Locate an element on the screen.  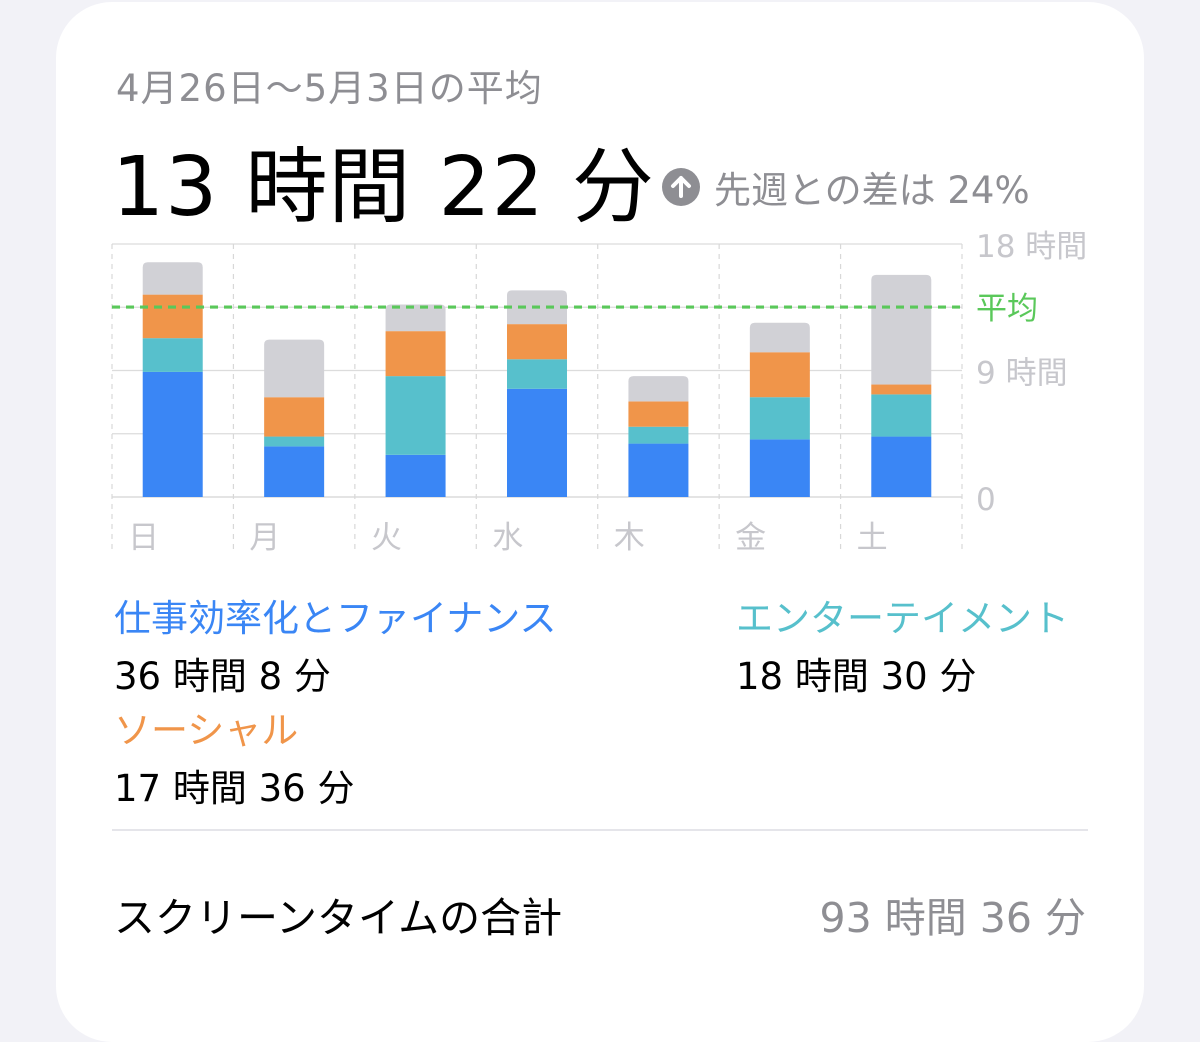
y-tick-label: 18 時間 is located at coordinates (1031, 247).